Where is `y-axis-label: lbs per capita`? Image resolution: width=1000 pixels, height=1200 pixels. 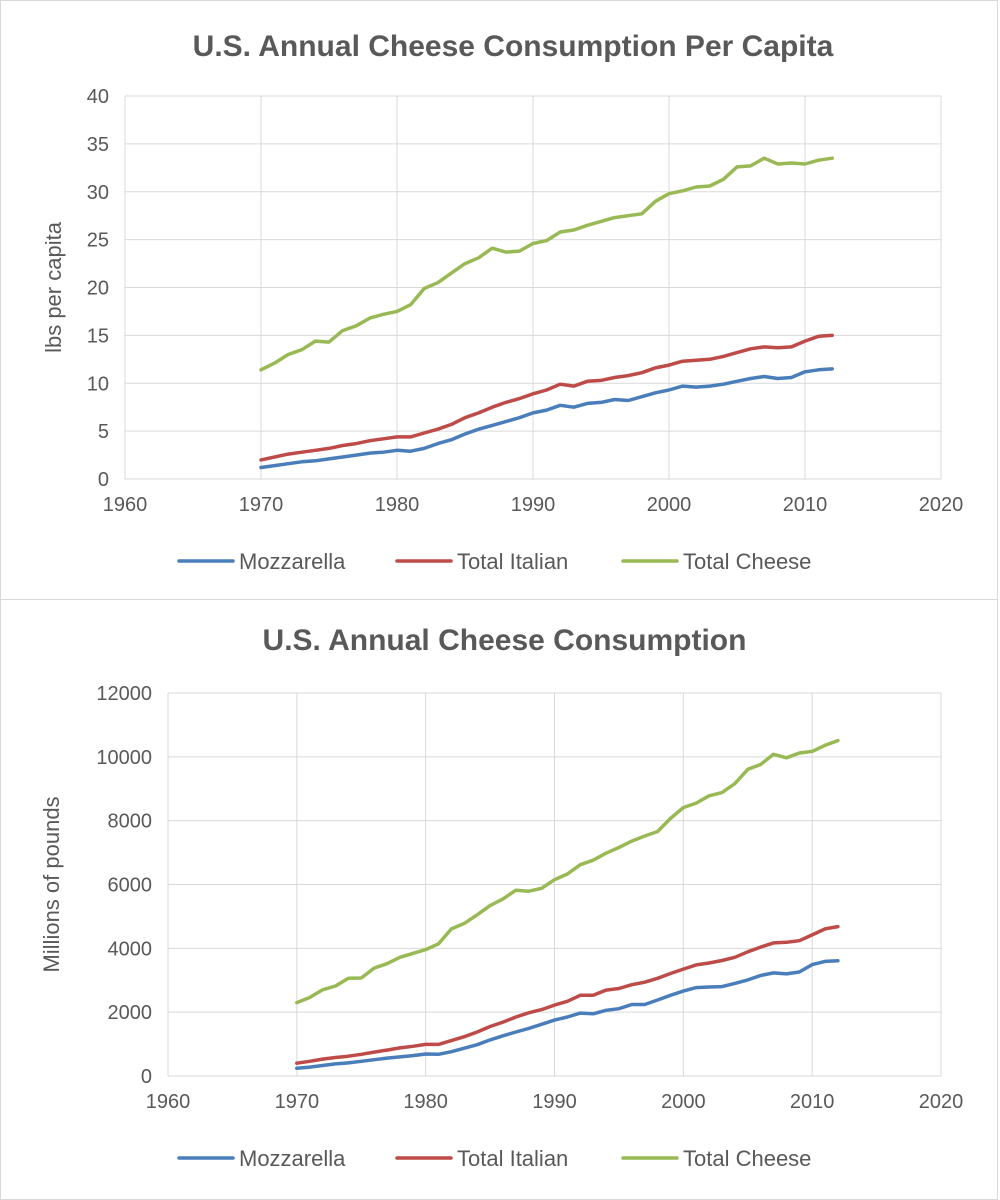
y-axis-label: lbs per capita is located at coordinates (53, 287).